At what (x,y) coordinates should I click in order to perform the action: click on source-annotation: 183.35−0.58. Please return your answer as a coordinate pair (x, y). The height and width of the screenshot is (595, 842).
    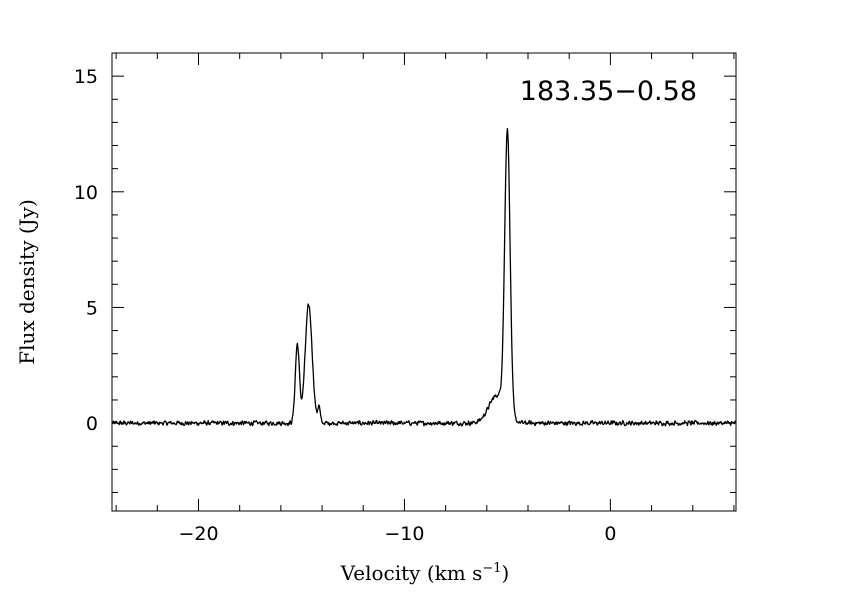
    Looking at the image, I should click on (608, 91).